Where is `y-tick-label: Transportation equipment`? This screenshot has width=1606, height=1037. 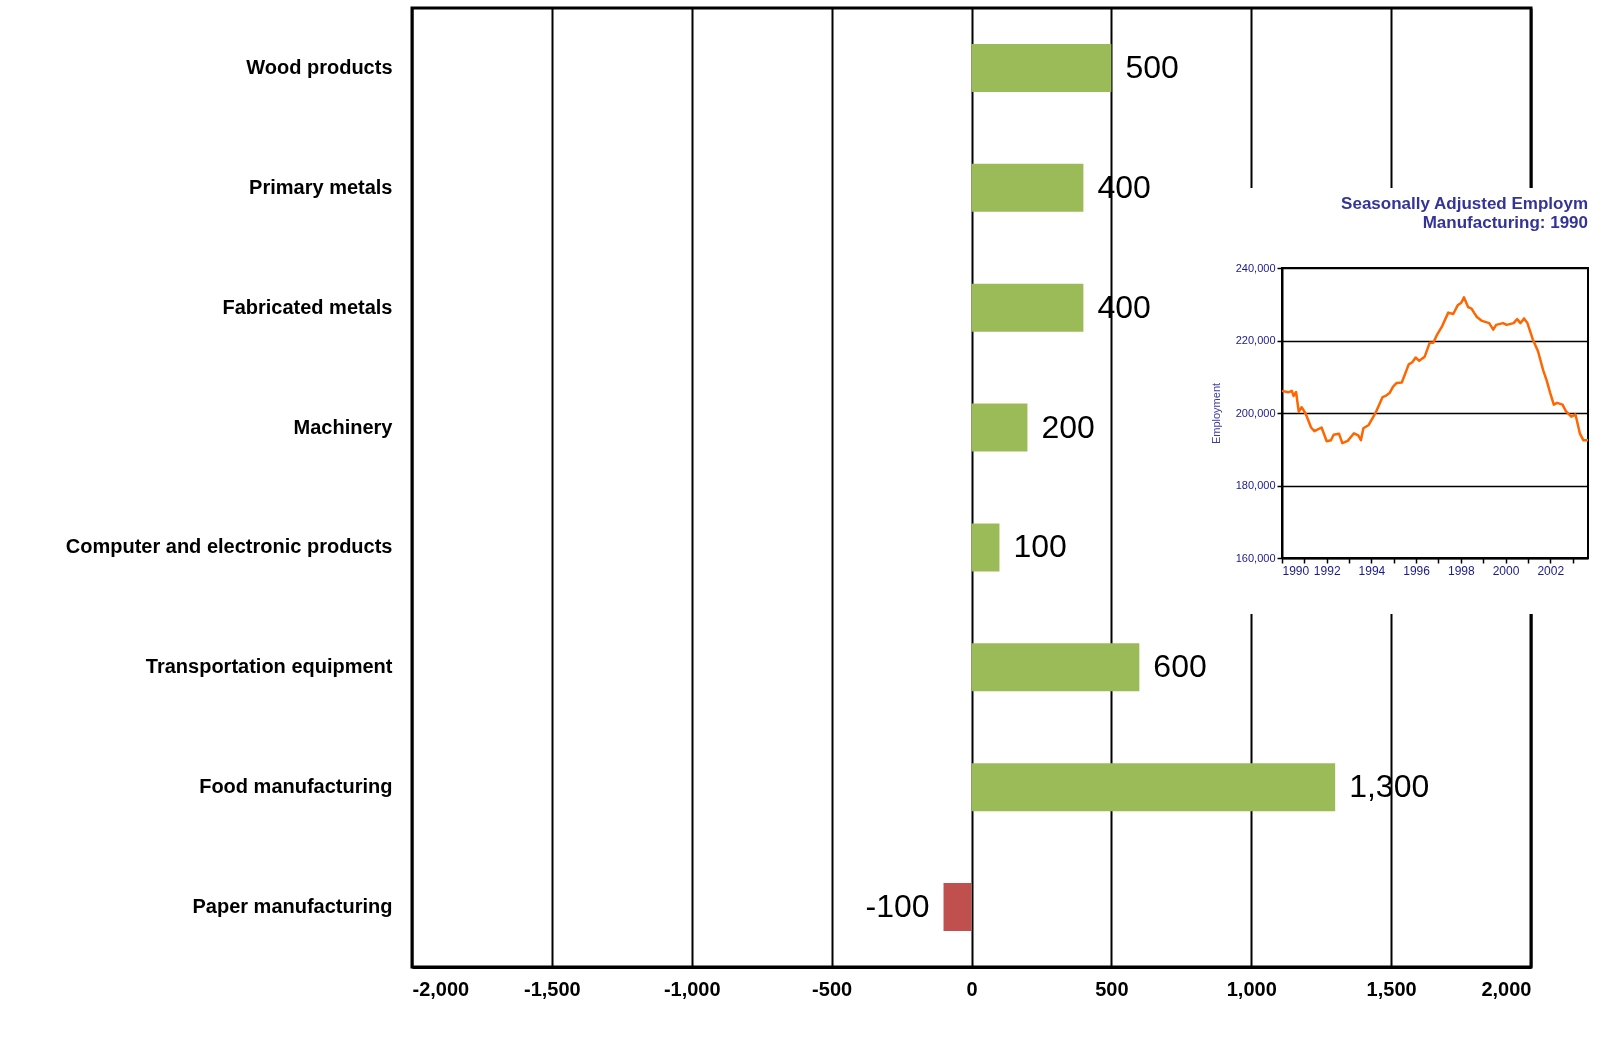
y-tick-label: Transportation equipment is located at coordinates (269, 666).